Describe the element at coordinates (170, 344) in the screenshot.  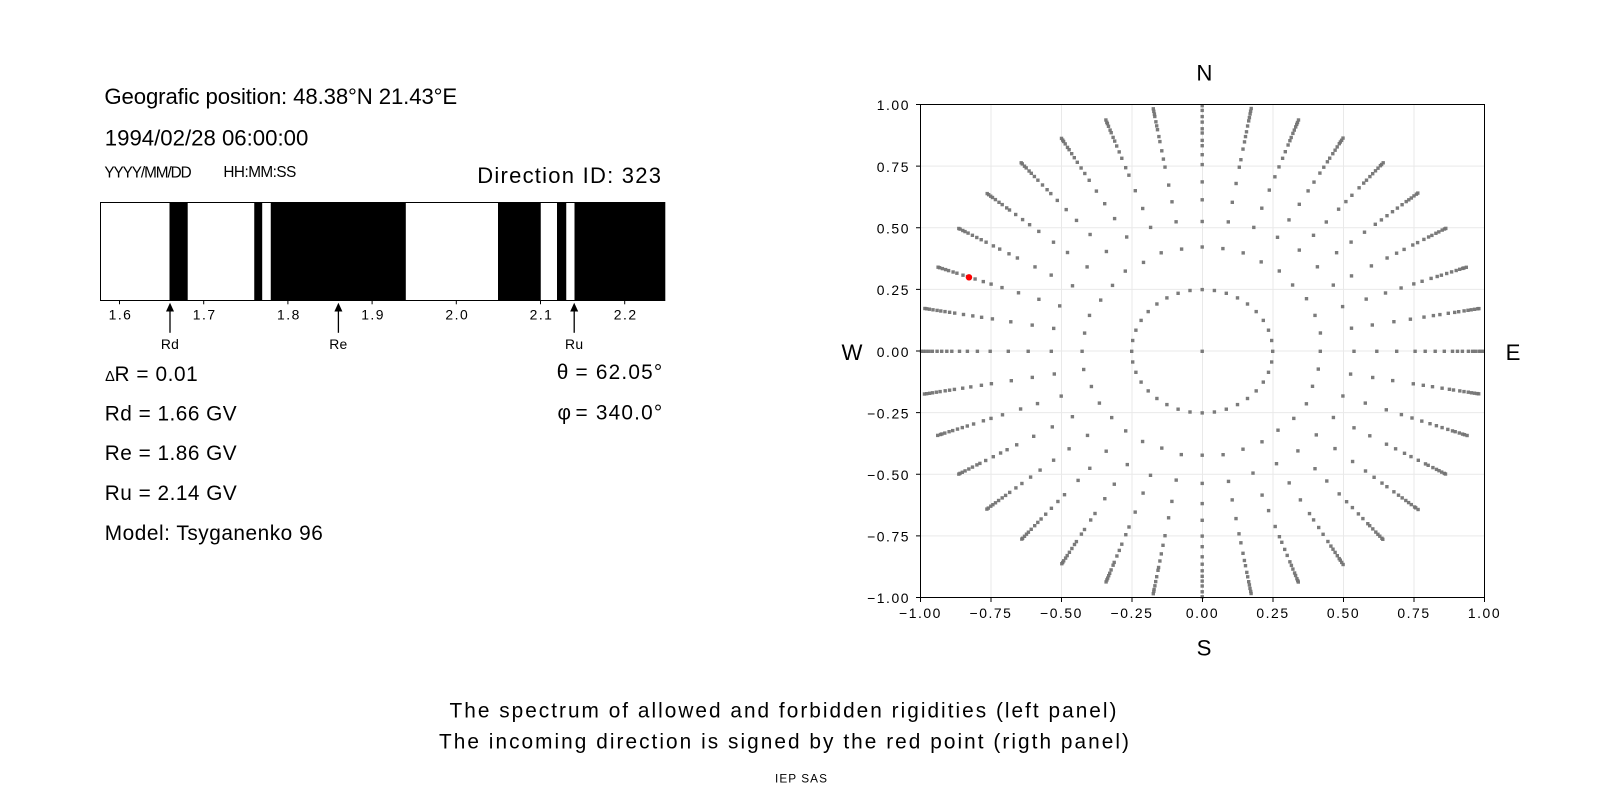
I see `svg-text: Rd` at that location.